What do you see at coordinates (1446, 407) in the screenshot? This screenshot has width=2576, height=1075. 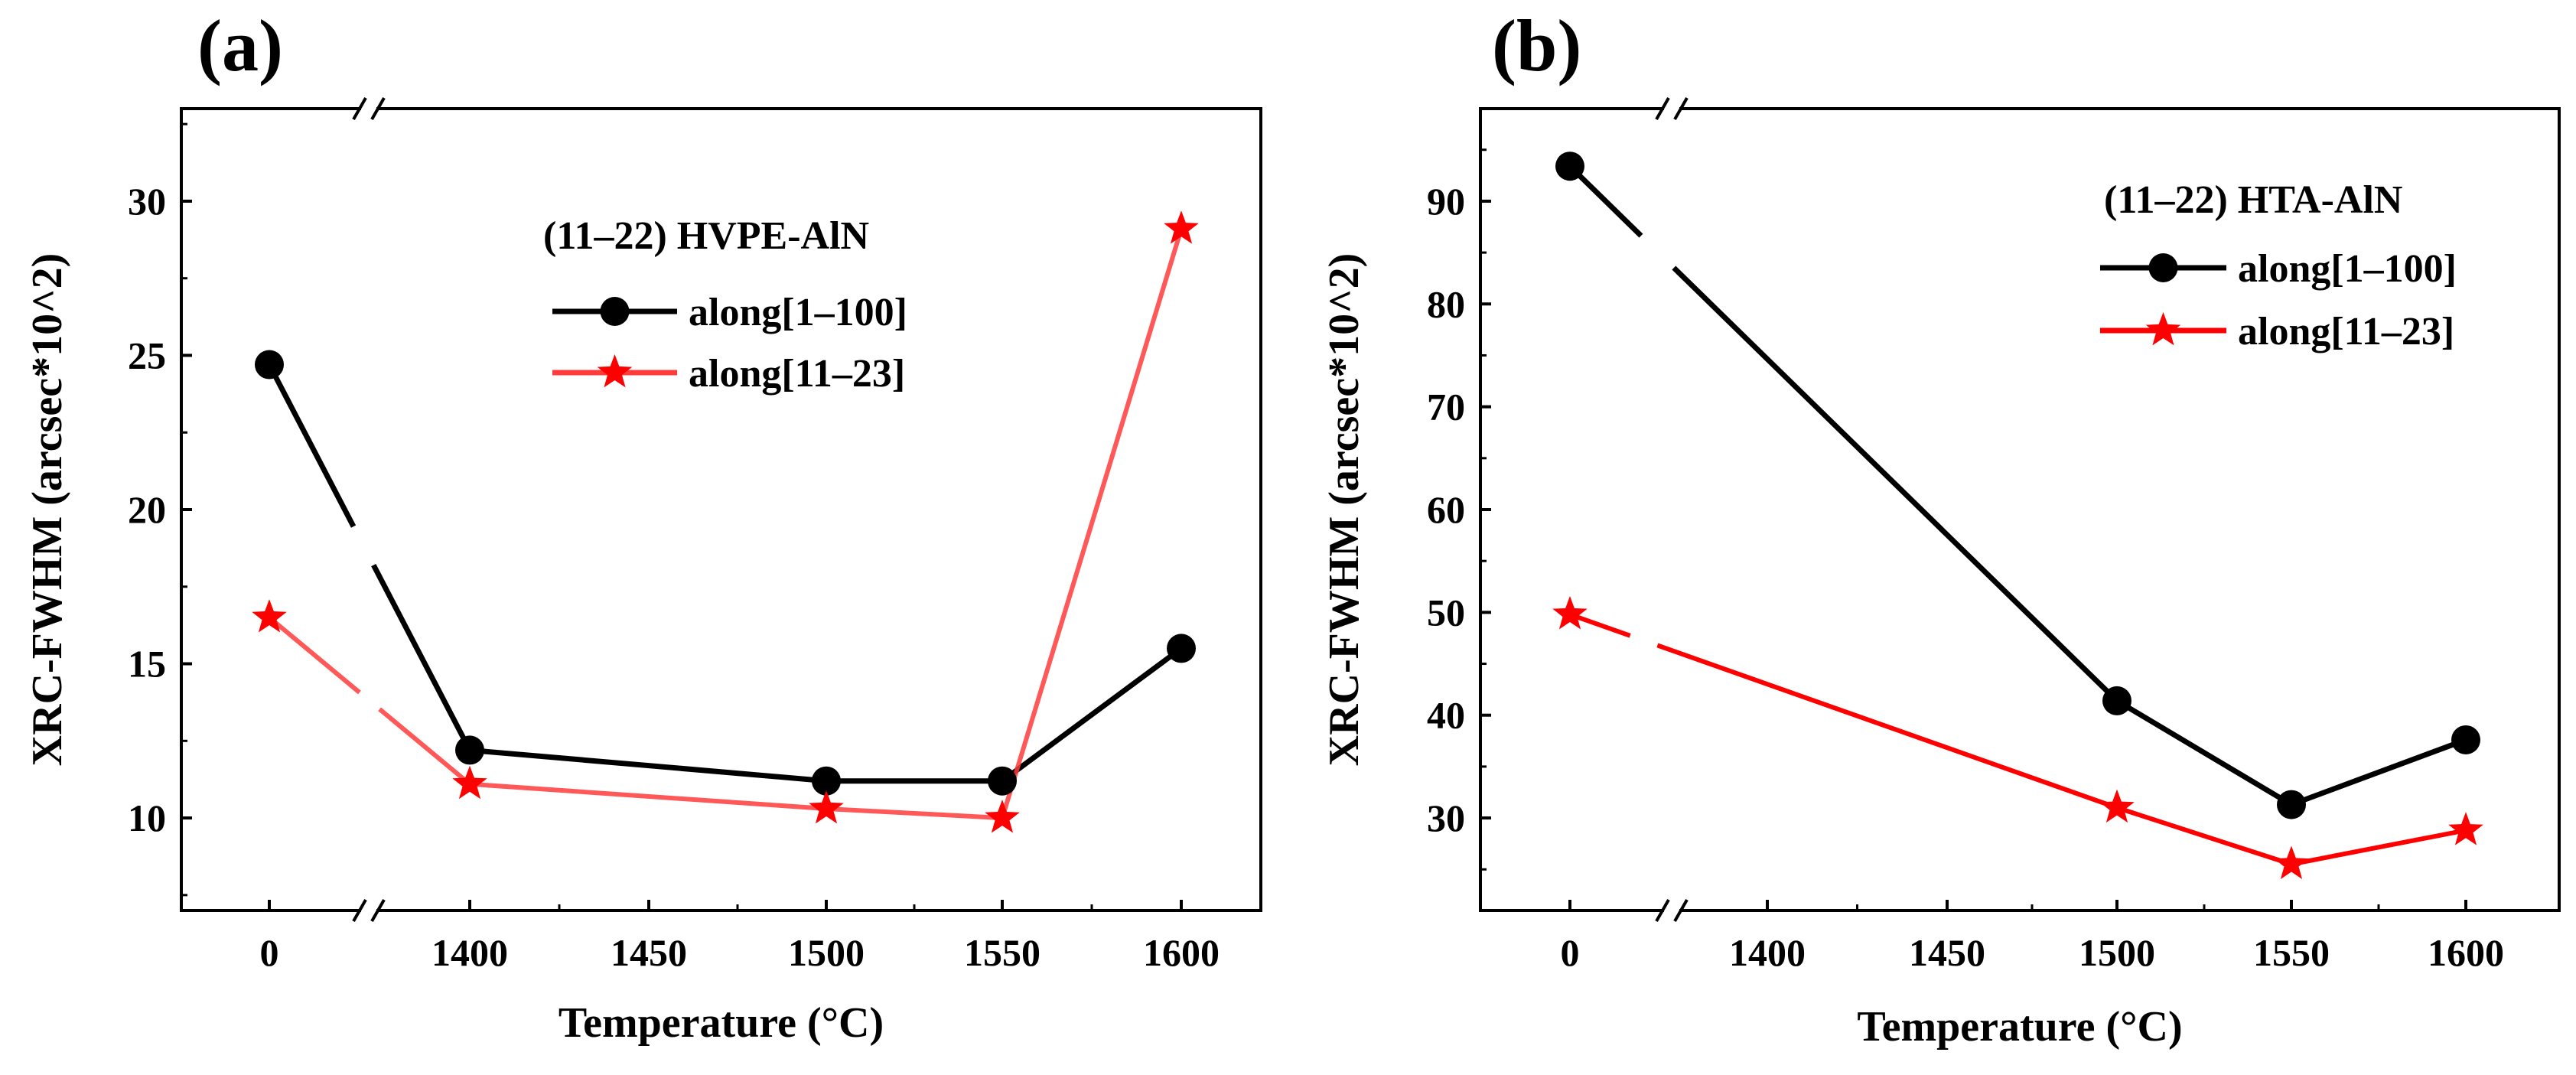 I see `y-tick-label: 70` at bounding box center [1446, 407].